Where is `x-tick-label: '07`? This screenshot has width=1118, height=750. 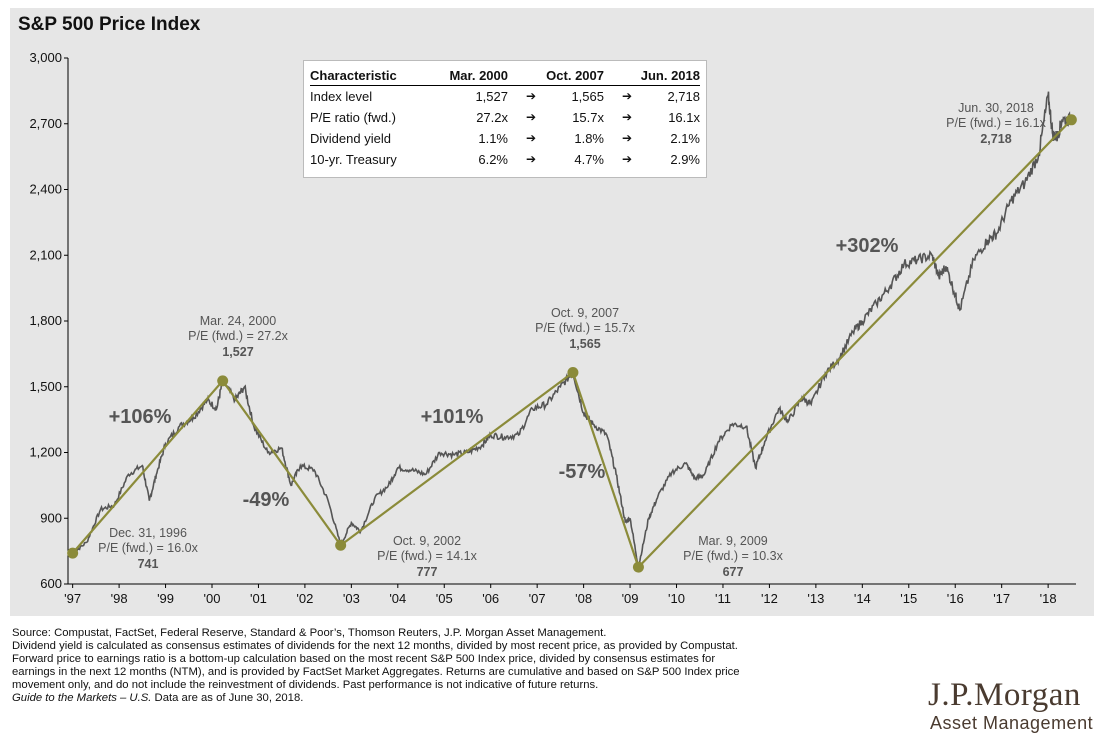 x-tick-label: '07 is located at coordinates (537, 598).